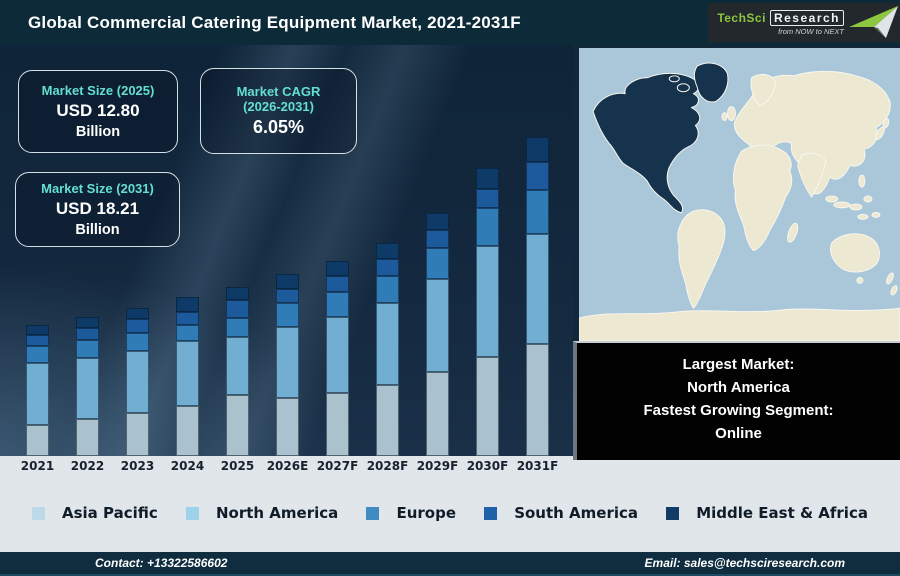 The height and width of the screenshot is (576, 900). What do you see at coordinates (780, 22) in the screenshot?
I see `logo-text: TechSci Research from NOW to NEXT` at bounding box center [780, 22].